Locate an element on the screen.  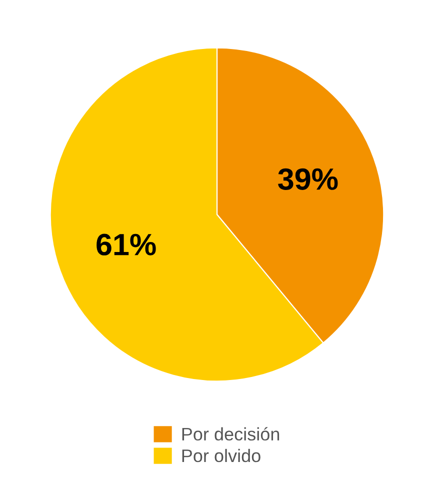
legend-label: Por decisión is located at coordinates (231, 434).